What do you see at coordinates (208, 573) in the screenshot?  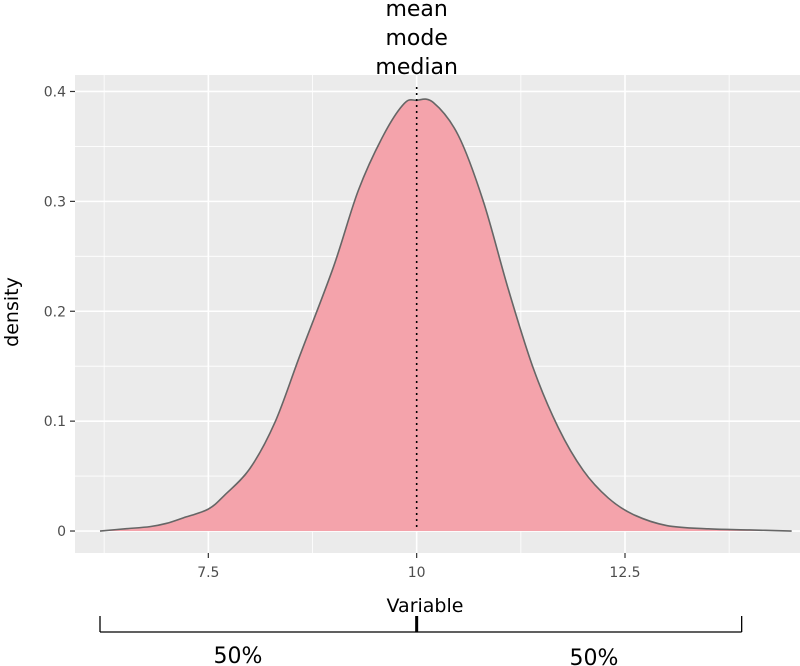 I see `x-tick-label: 7.5` at bounding box center [208, 573].